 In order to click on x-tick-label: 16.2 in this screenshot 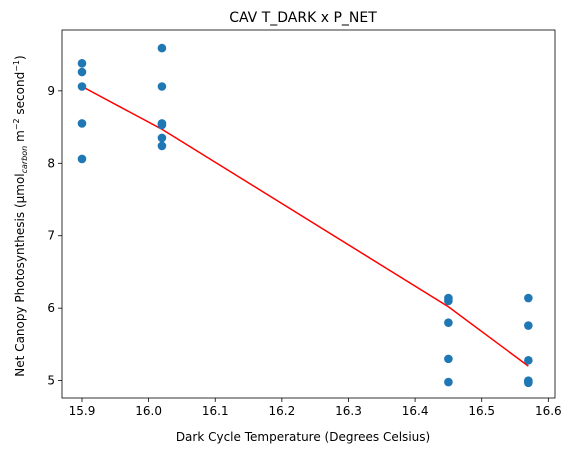, I will do `click(281, 411)`.